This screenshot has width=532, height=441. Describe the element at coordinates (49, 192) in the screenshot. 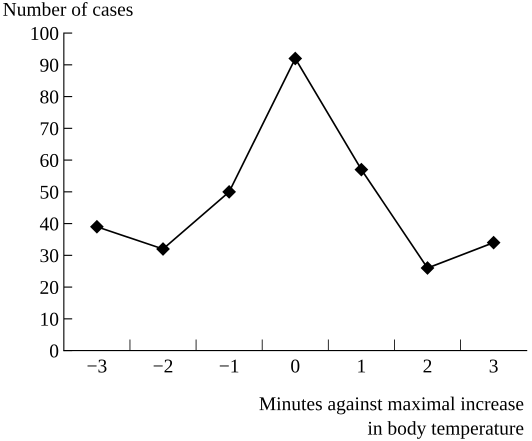

I see `y-tick-label: 50` at that location.